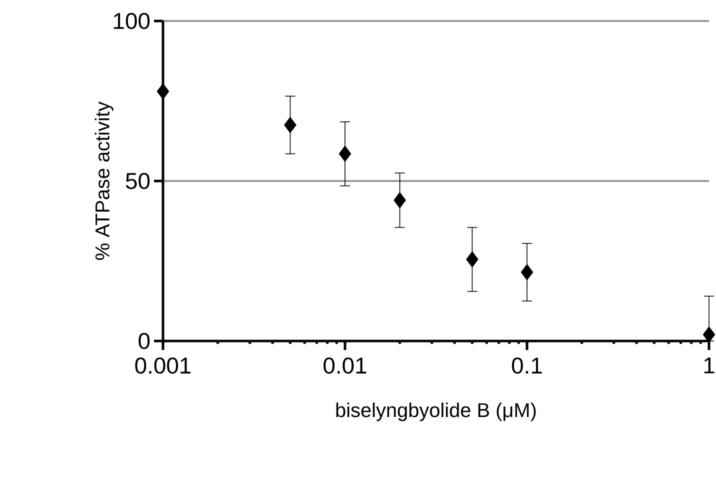  What do you see at coordinates (345, 366) in the screenshot?
I see `x-tick-label: 0.01` at bounding box center [345, 366].